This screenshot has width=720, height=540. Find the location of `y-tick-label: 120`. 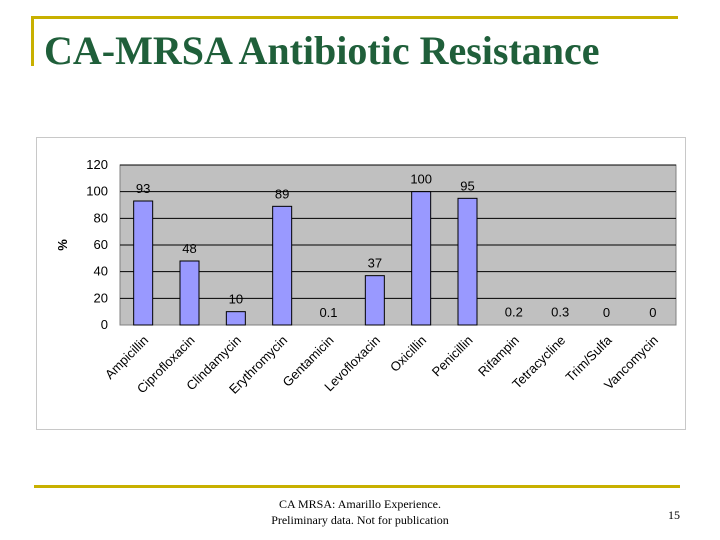

y-tick-label: 120 is located at coordinates (97, 164).